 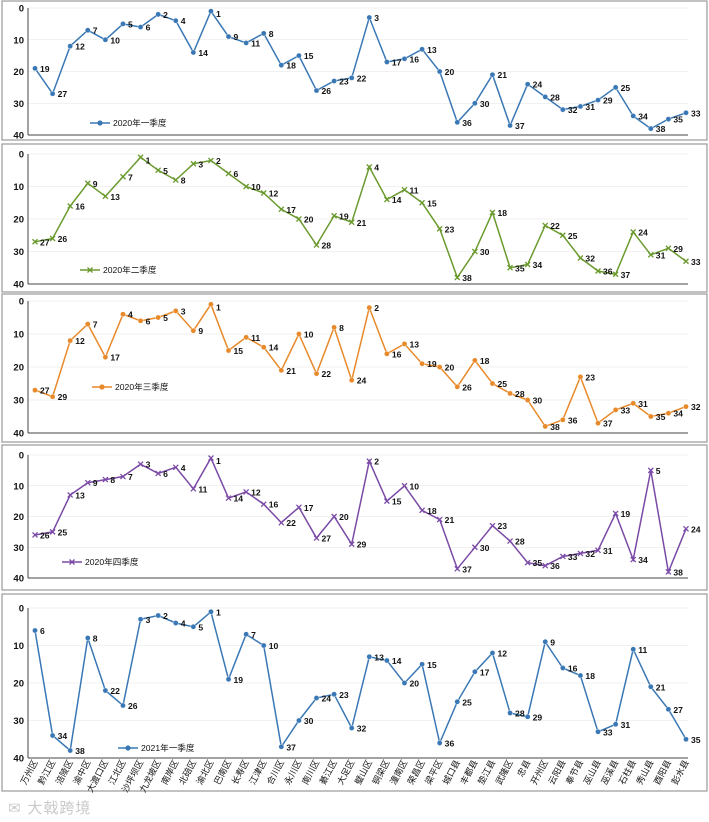 I want to click on y-tick-label: 20, so click(x=18, y=684).